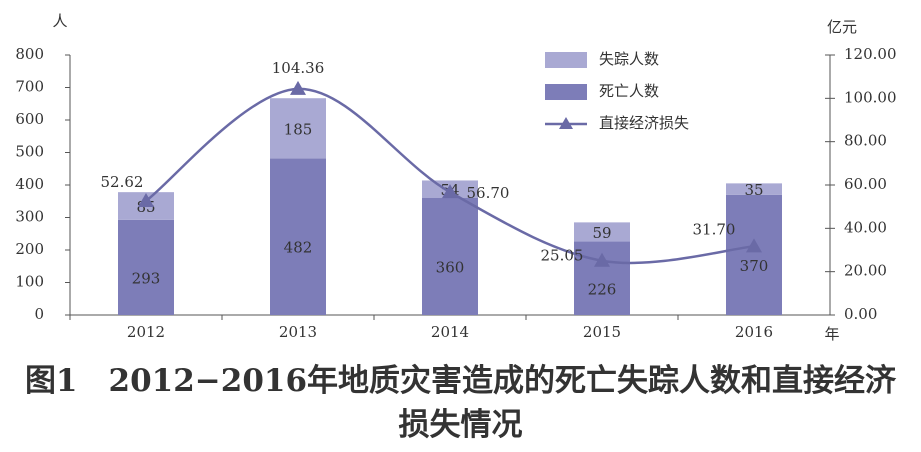 The width and height of the screenshot is (921, 452). Describe the element at coordinates (488, 193) in the screenshot. I see `line-value-label: 56.70` at that location.